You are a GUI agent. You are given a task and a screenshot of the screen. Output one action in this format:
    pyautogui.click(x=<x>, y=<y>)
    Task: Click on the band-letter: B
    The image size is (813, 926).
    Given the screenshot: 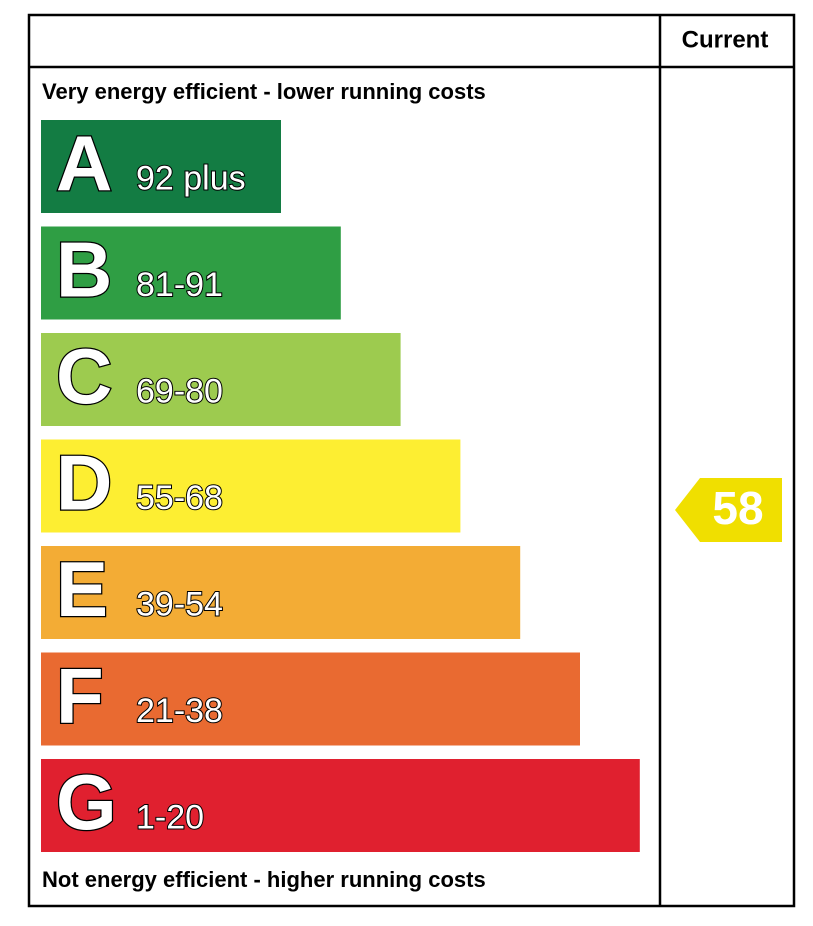 What is the action you would take?
    pyautogui.click(x=84, y=270)
    